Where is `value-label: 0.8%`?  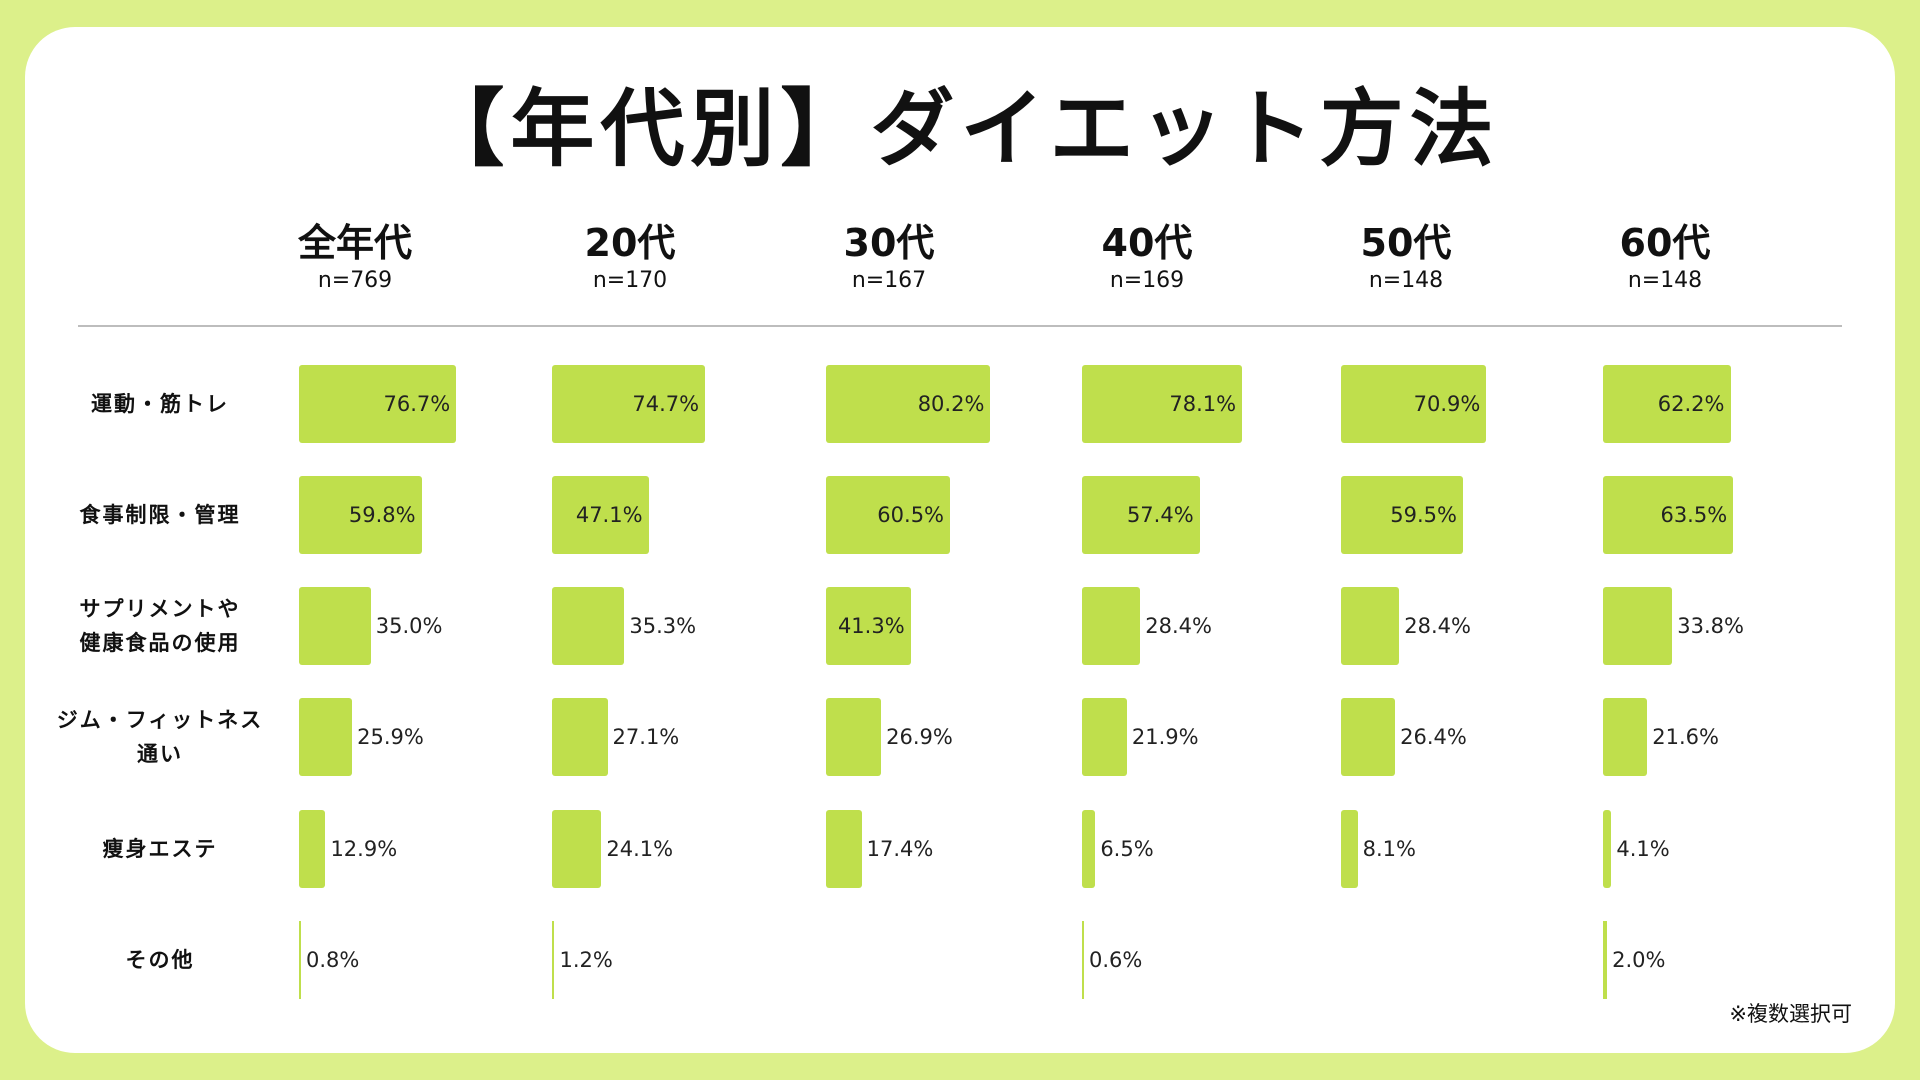 value-label: 0.8% is located at coordinates (333, 960).